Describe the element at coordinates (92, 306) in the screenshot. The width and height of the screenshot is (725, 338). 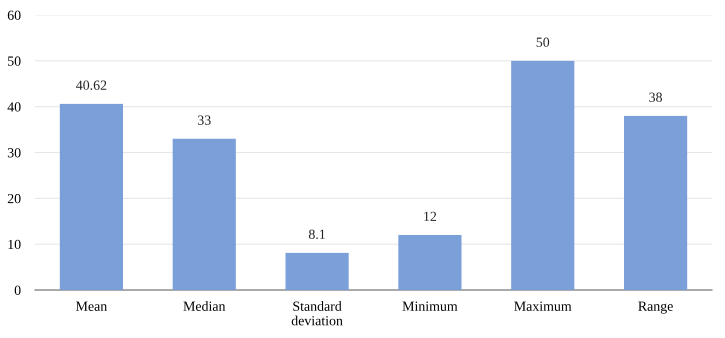
I see `x-tick-label: Mean` at that location.